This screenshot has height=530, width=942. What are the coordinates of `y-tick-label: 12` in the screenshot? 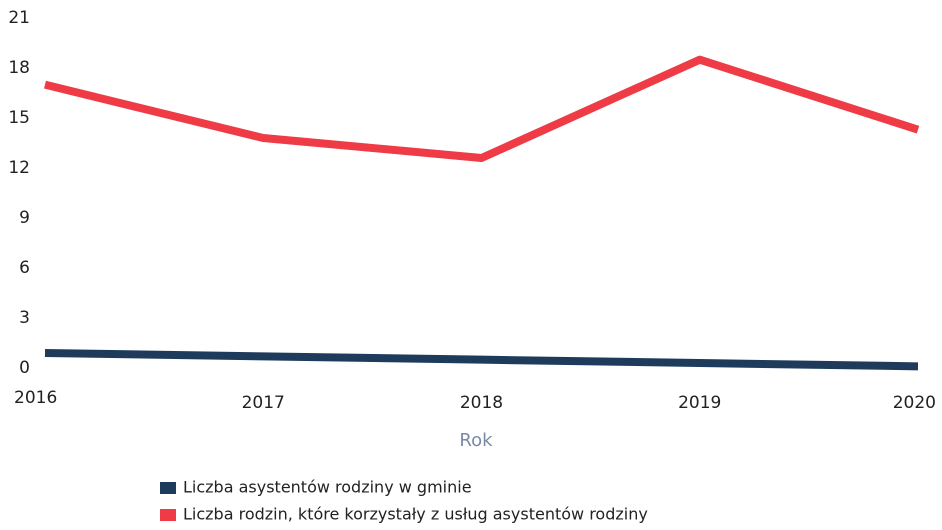 It's located at (19, 168).